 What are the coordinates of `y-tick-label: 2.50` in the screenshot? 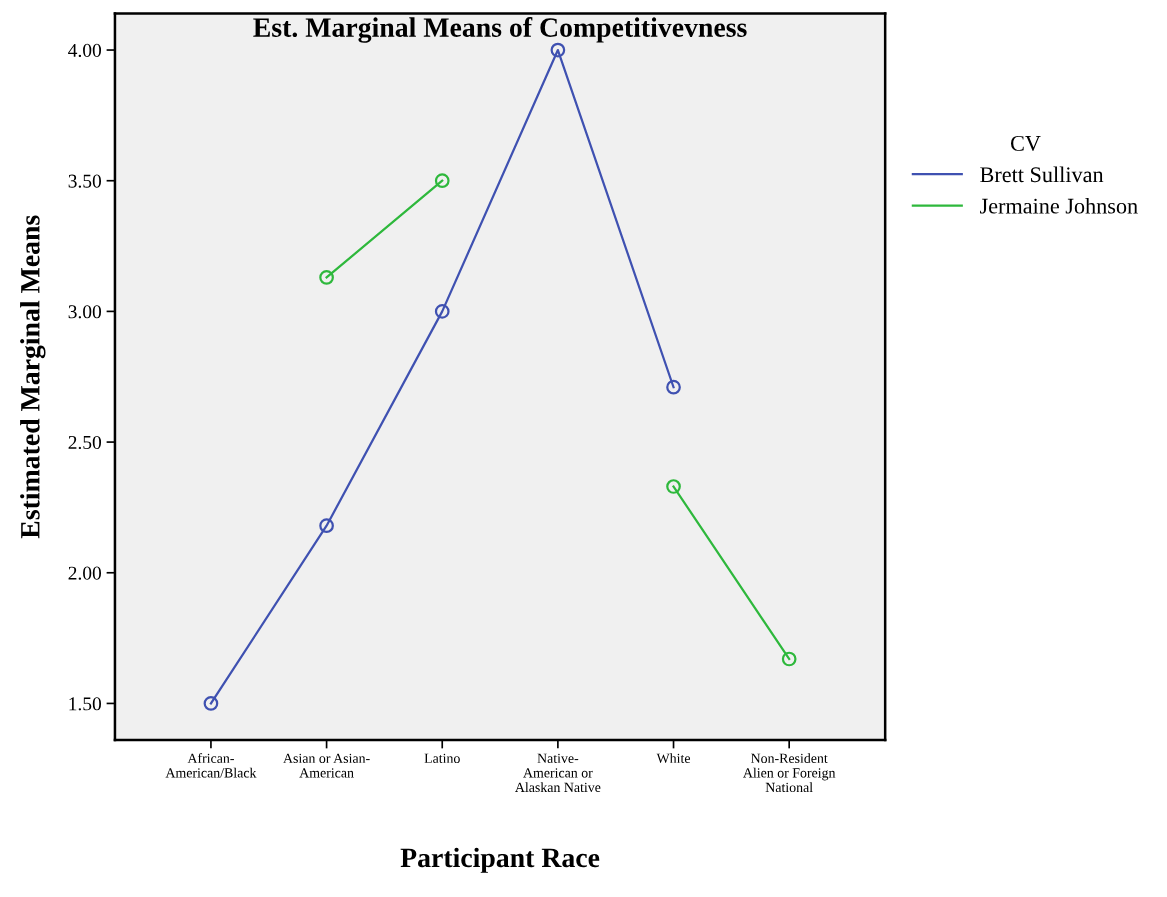 It's located at (85, 442).